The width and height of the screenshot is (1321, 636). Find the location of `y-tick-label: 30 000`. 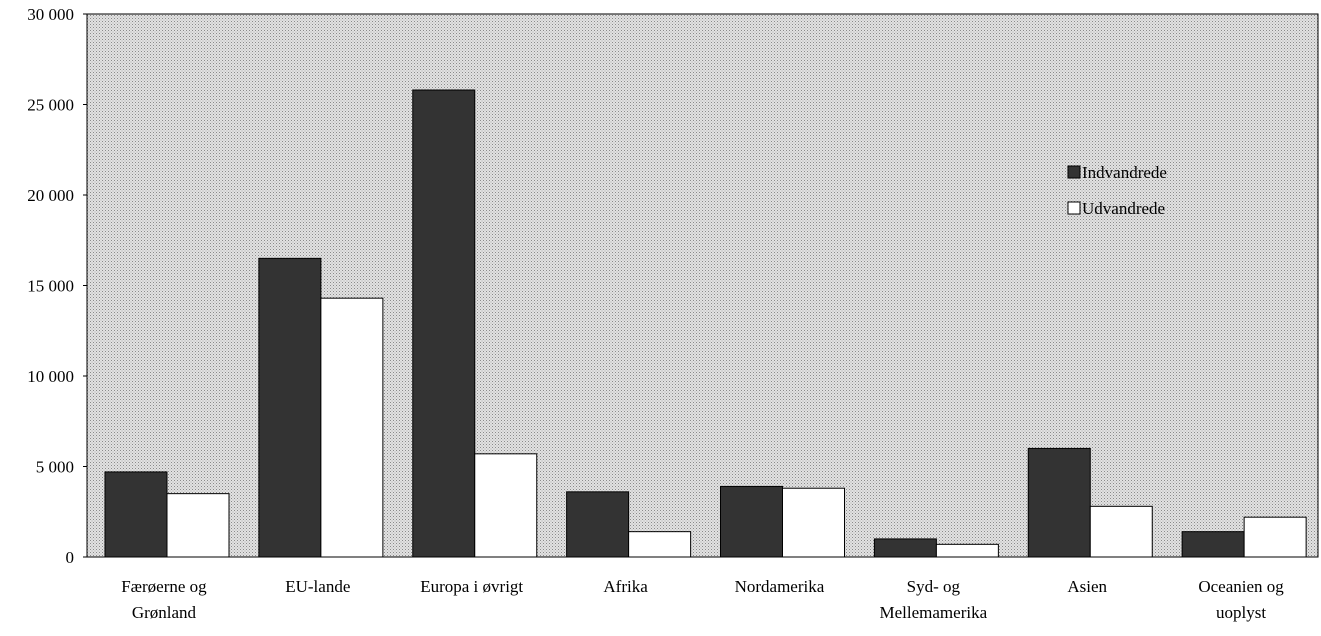

y-tick-label: 30 000 is located at coordinates (50, 14).